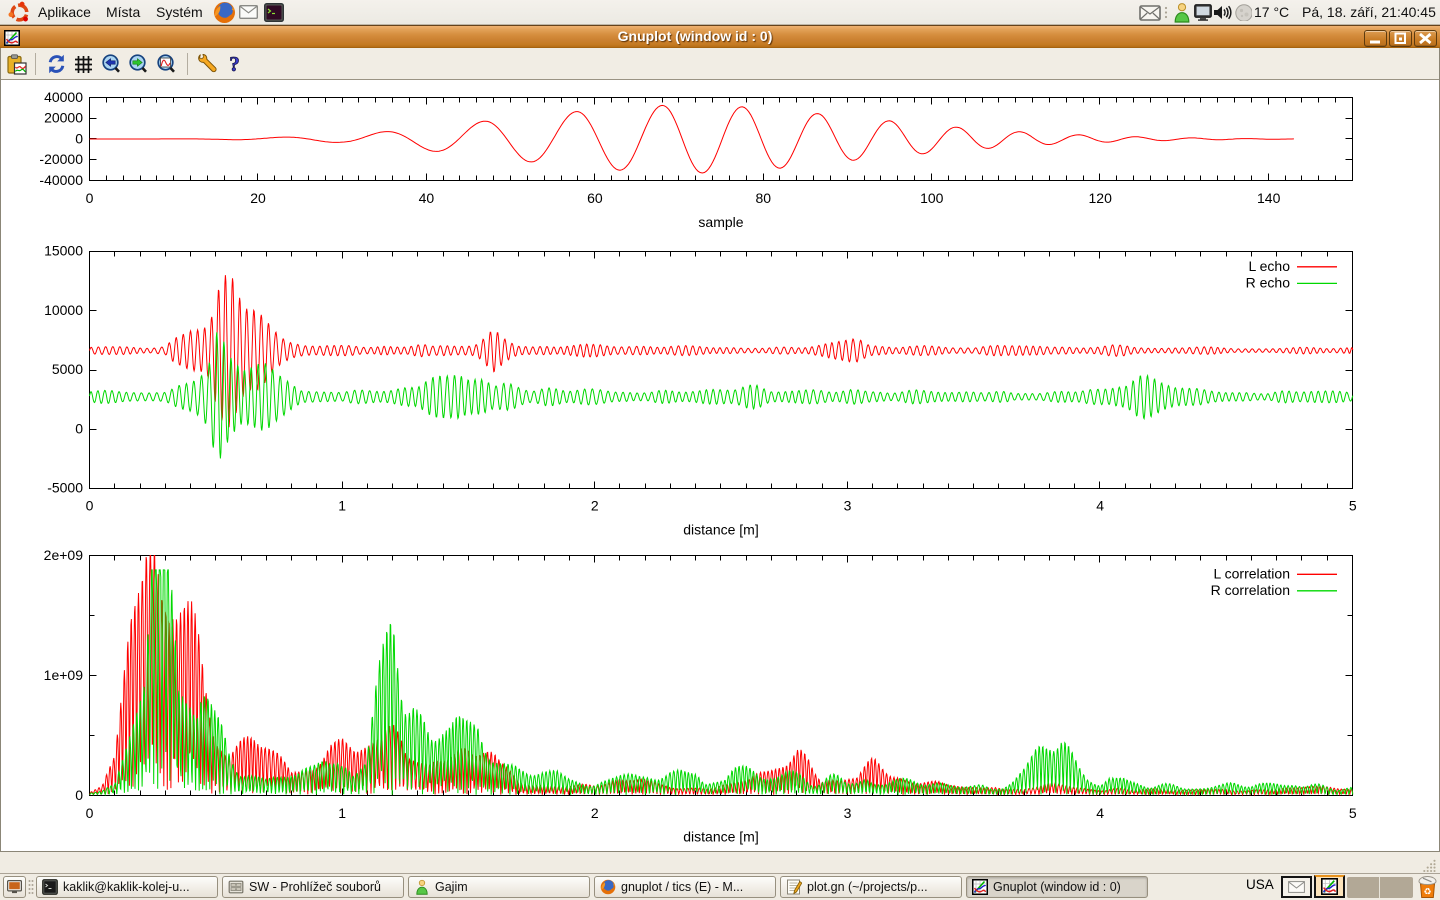  I want to click on svg-text: -20000, so click(61, 159).